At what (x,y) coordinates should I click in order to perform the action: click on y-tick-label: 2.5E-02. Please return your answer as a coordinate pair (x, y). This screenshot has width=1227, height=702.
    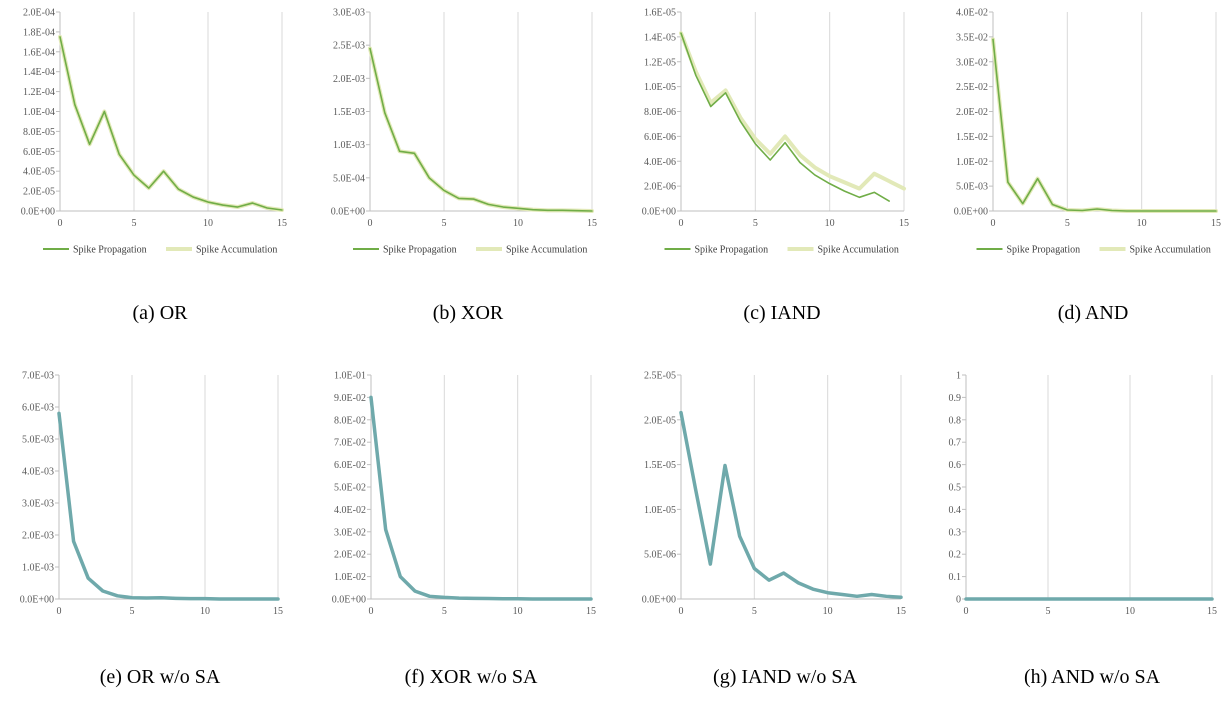
    Looking at the image, I should click on (972, 87).